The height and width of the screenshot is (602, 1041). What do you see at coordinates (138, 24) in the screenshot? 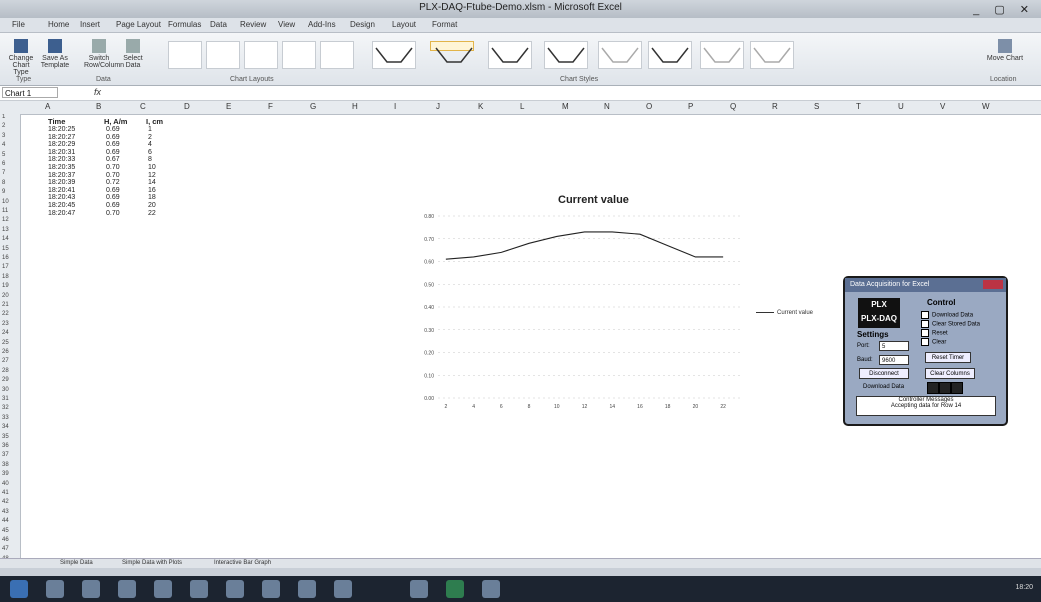
I see `tab-page-layout: Page Layout` at bounding box center [138, 24].